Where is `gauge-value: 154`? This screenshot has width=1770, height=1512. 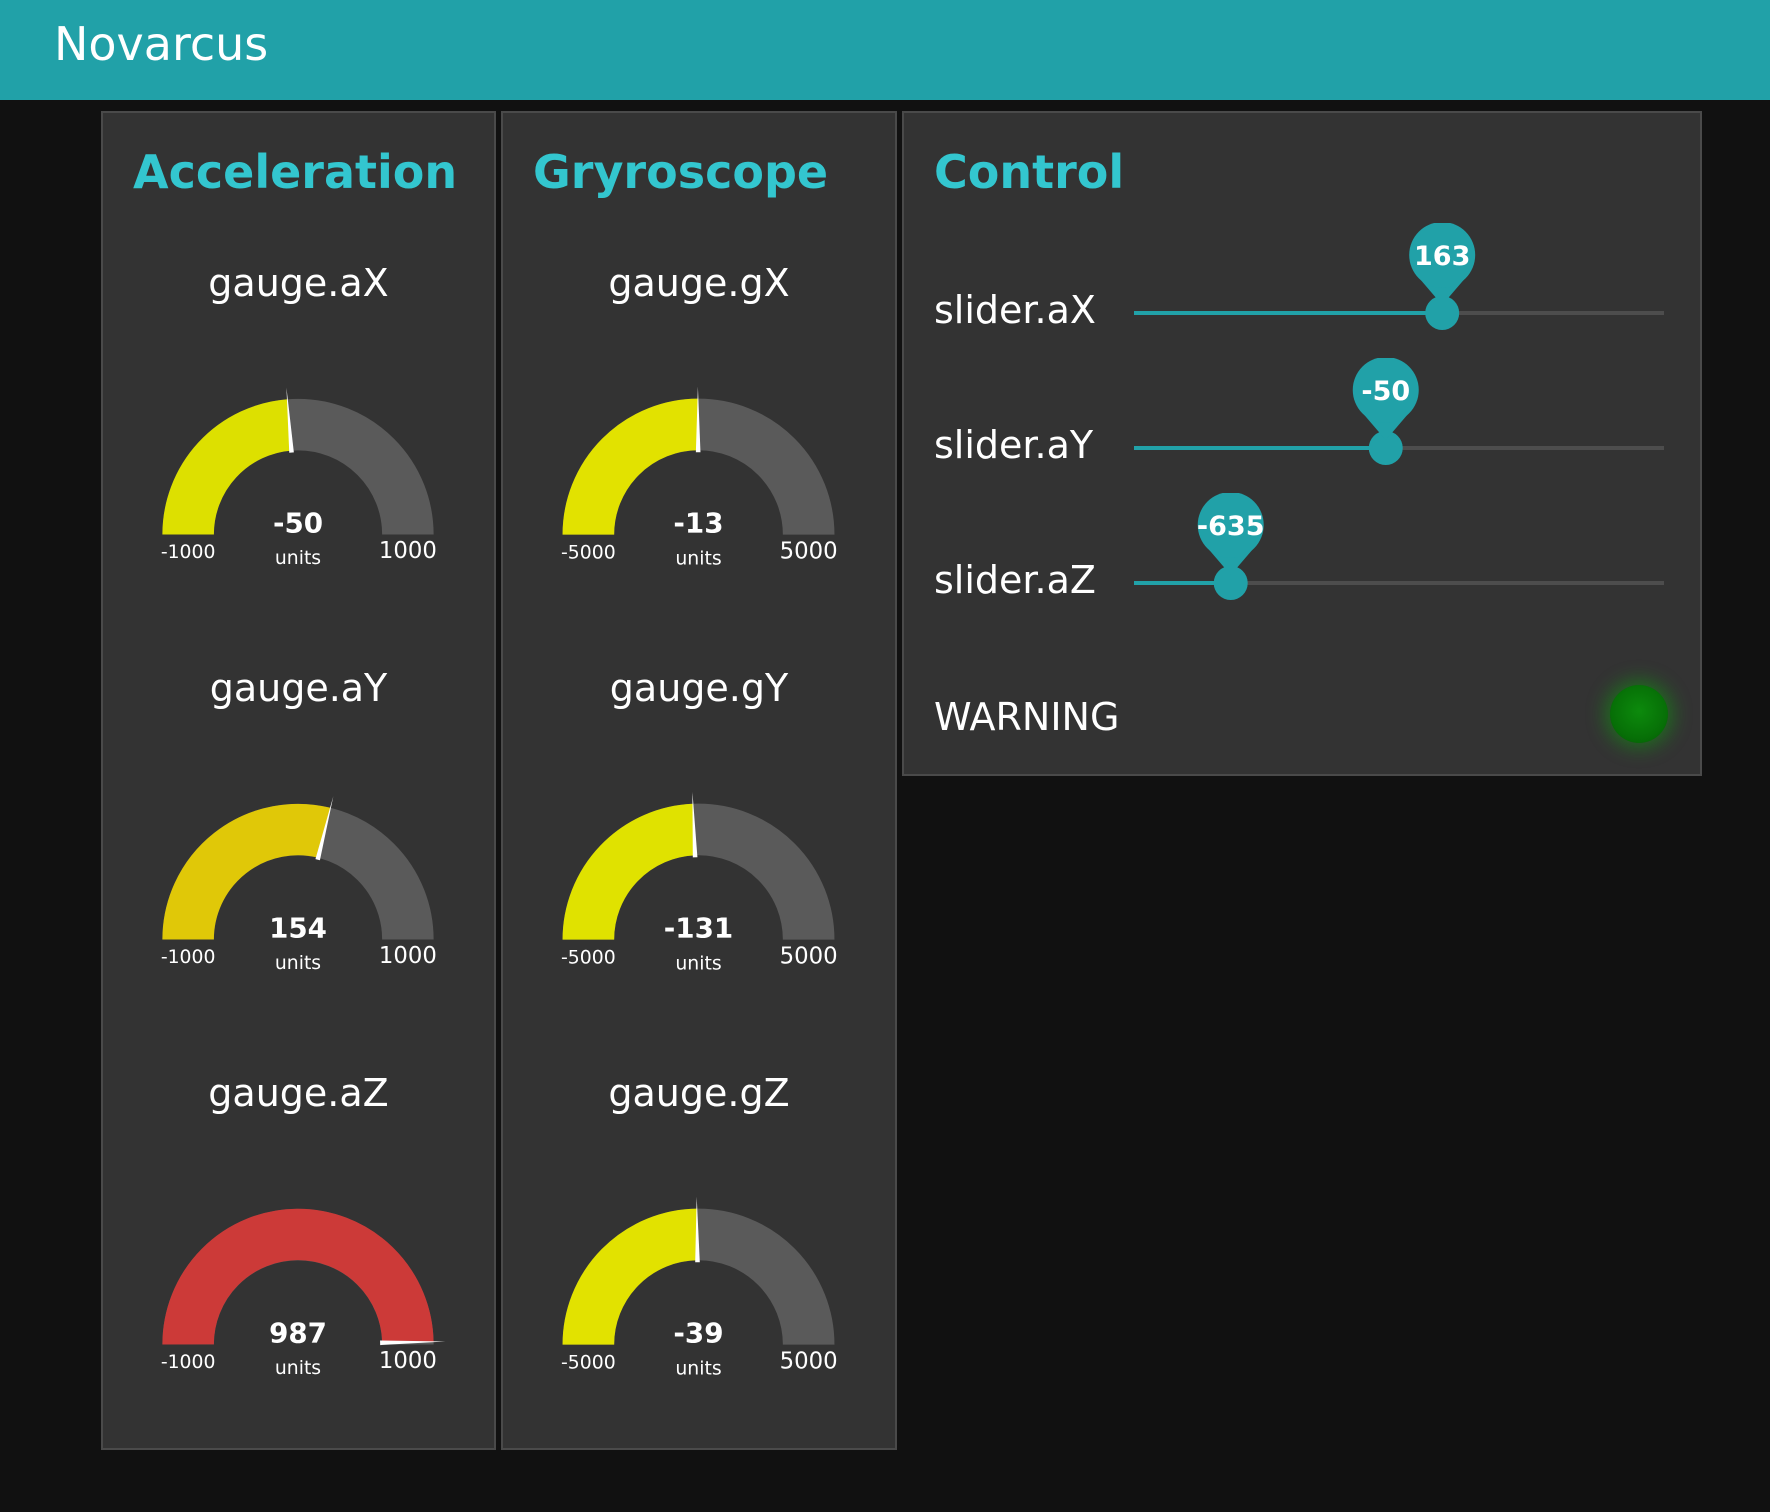 gauge-value: 154 is located at coordinates (298, 927).